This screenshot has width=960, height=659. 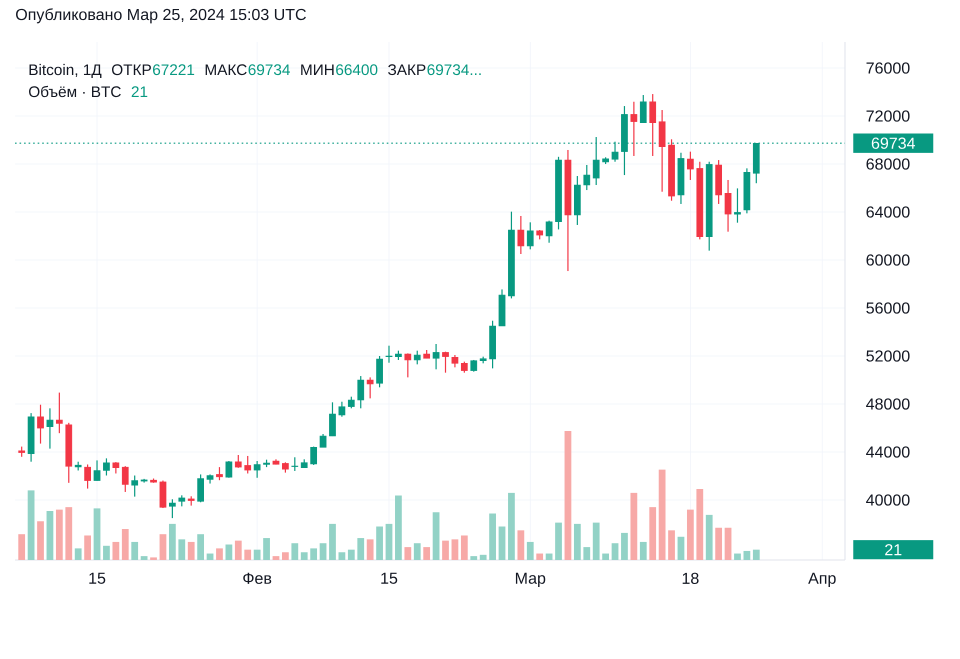 What do you see at coordinates (66, 71) in the screenshot?
I see `text: Bitcoin, 1Д` at bounding box center [66, 71].